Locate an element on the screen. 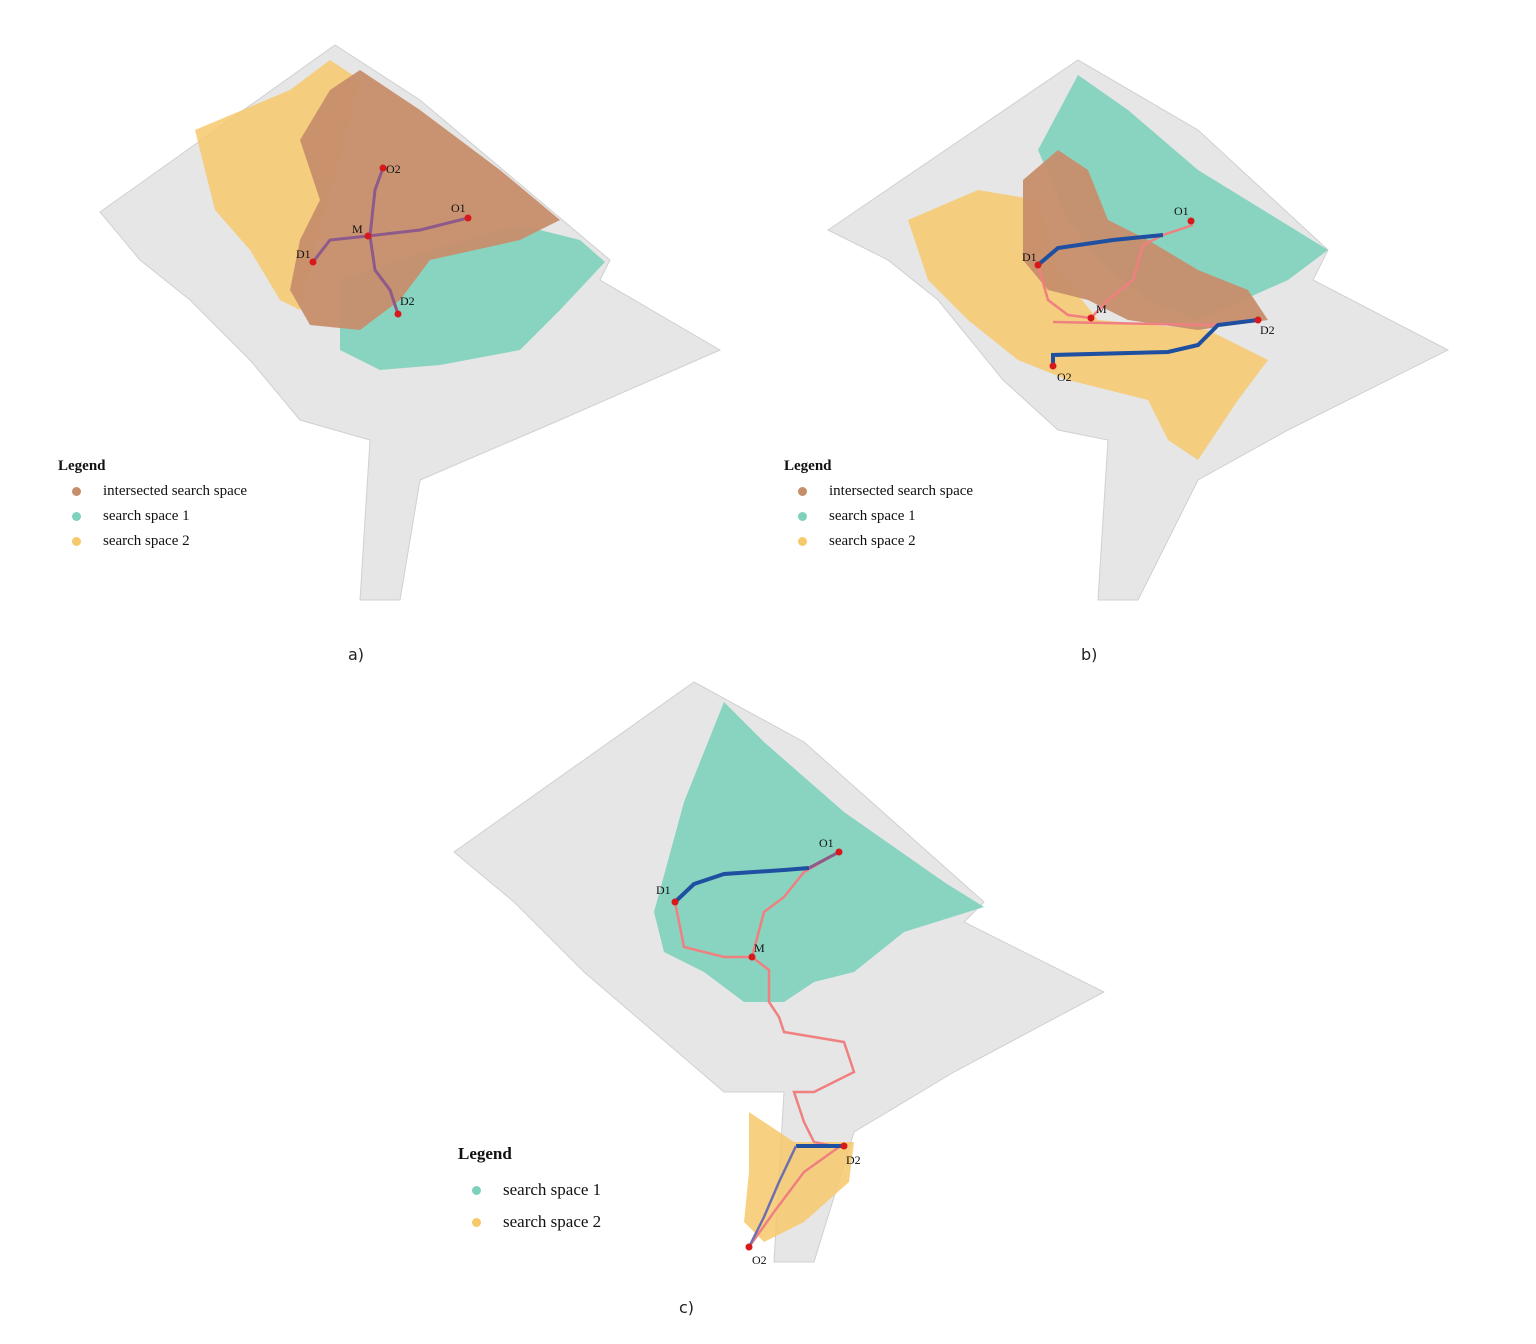 The width and height of the screenshot is (1536, 1344). caption-c: c) is located at coordinates (687, 1307).